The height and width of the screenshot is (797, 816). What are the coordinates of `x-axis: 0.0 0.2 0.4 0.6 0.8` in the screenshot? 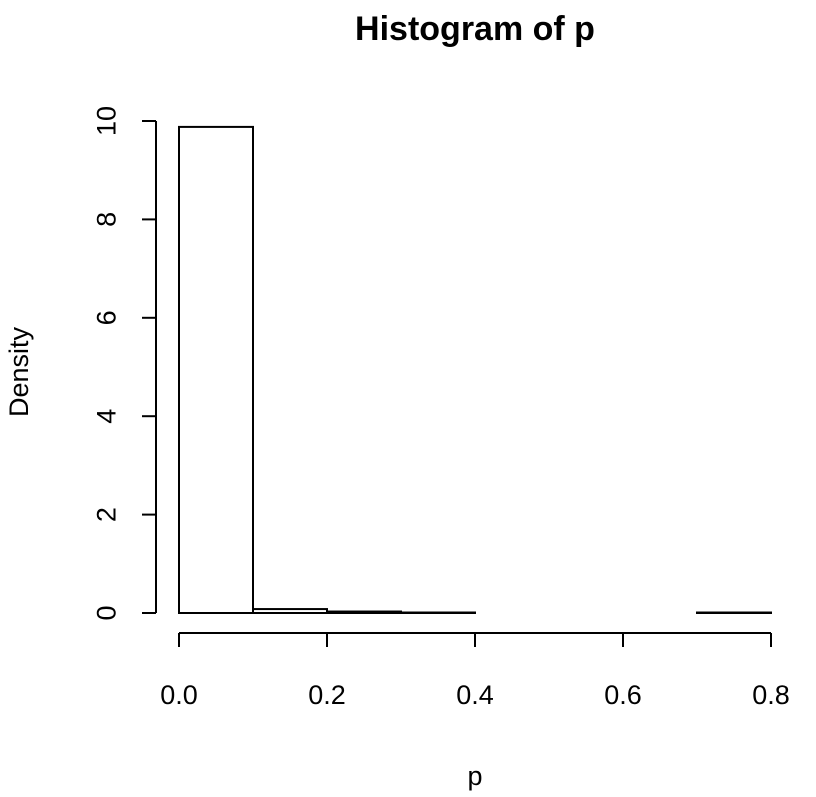 It's located at (475, 671).